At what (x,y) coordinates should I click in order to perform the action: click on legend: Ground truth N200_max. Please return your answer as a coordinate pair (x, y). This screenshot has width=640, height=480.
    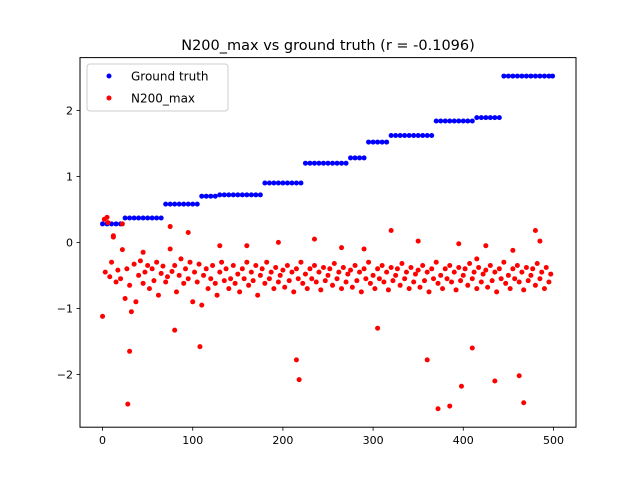
    Looking at the image, I should click on (157, 87).